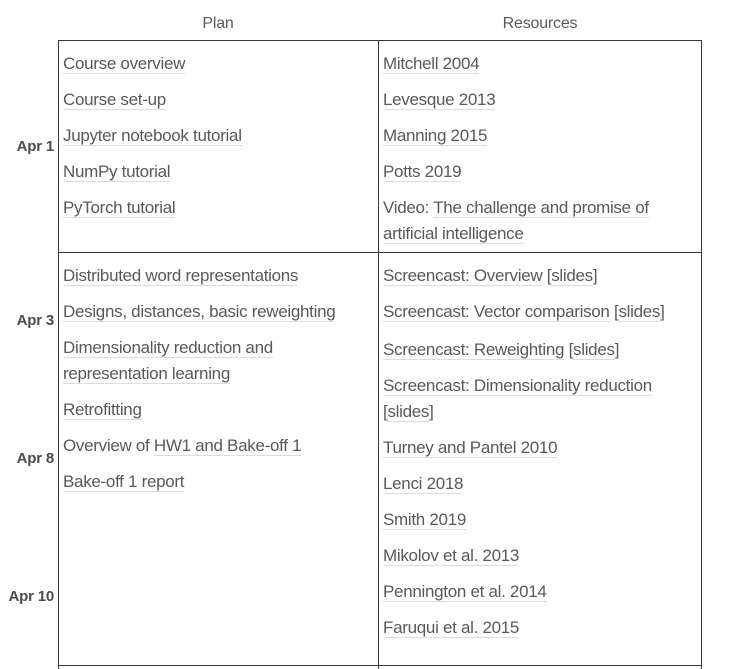 Image resolution: width=730 pixels, height=669 pixels. Describe the element at coordinates (217, 100) in the screenshot. I see `schedule-item: Course set-up` at that location.